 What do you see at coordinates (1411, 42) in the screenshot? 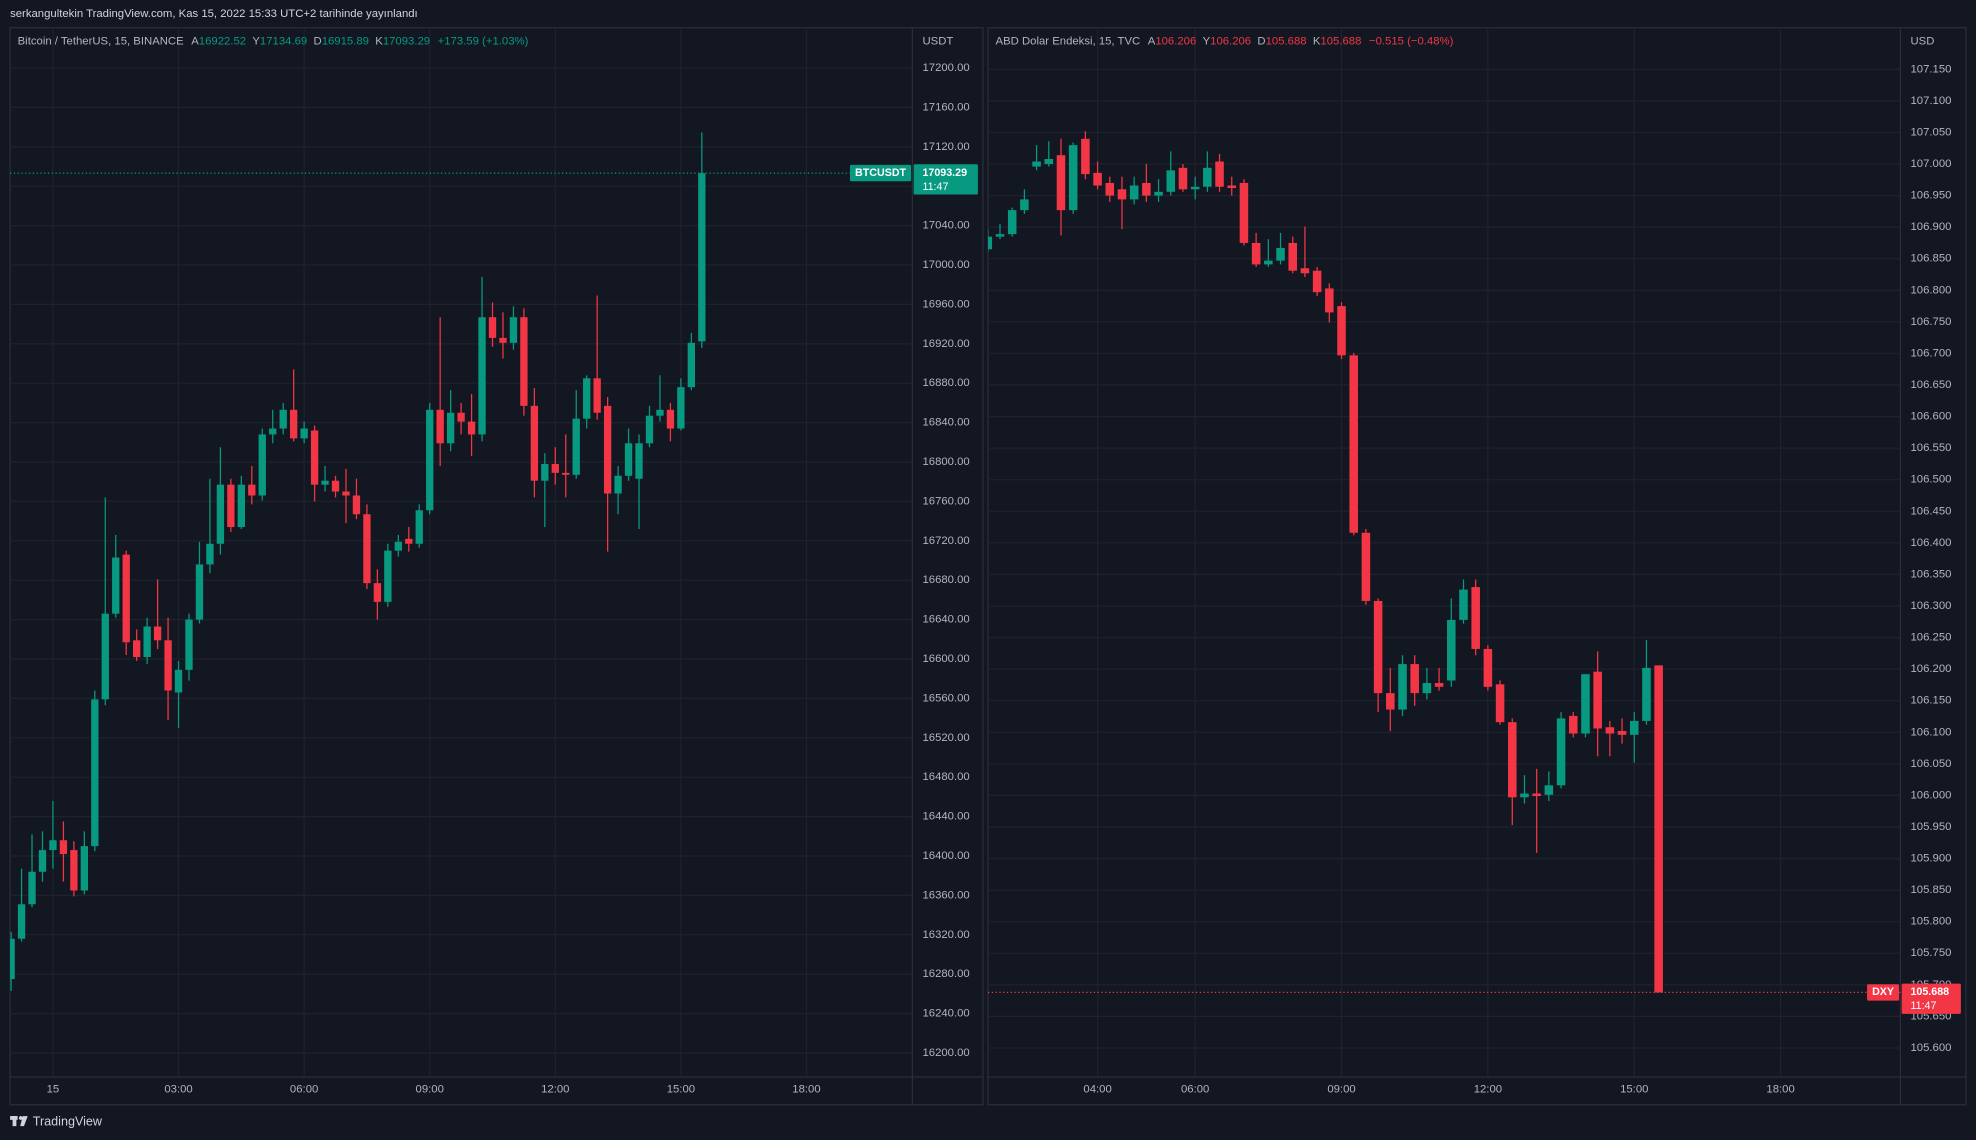
I see `legend-change: −0.515 (−0.48%)` at bounding box center [1411, 42].